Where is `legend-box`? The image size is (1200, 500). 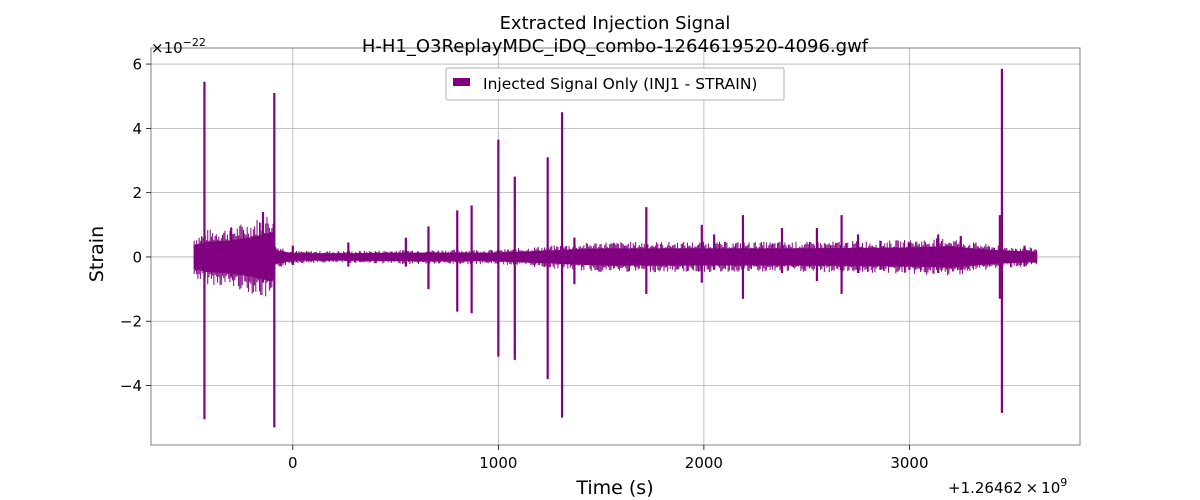 legend-box is located at coordinates (615, 84).